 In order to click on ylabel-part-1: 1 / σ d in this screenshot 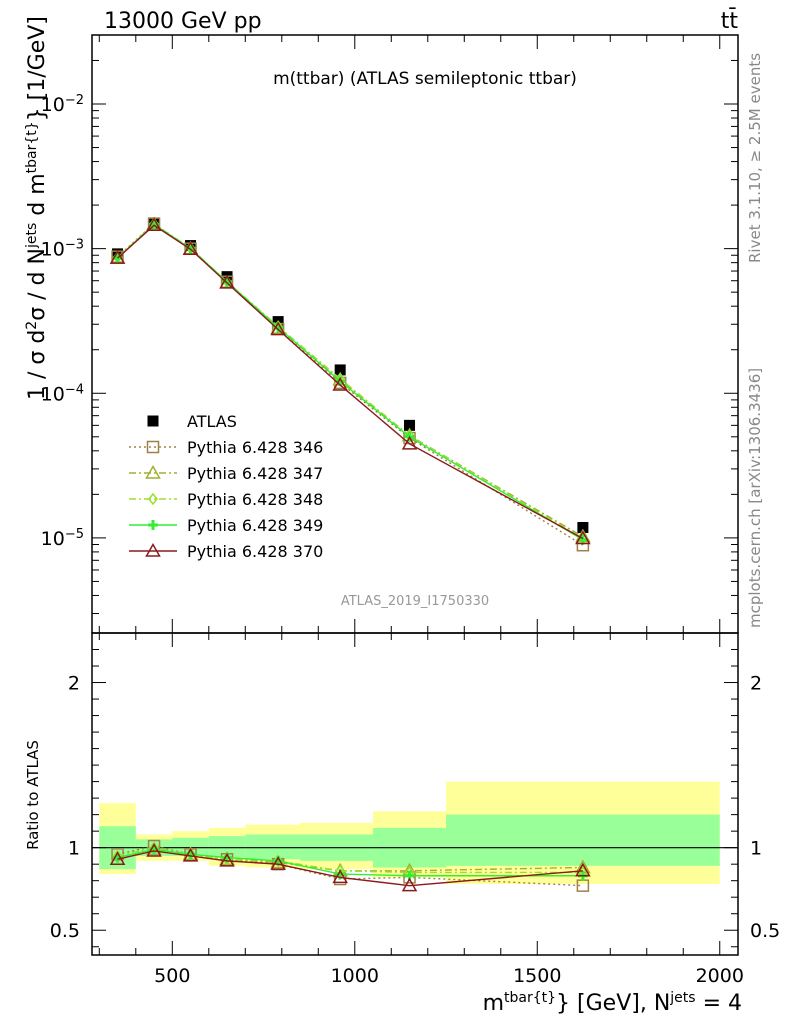, I will do `click(37, 365)`.